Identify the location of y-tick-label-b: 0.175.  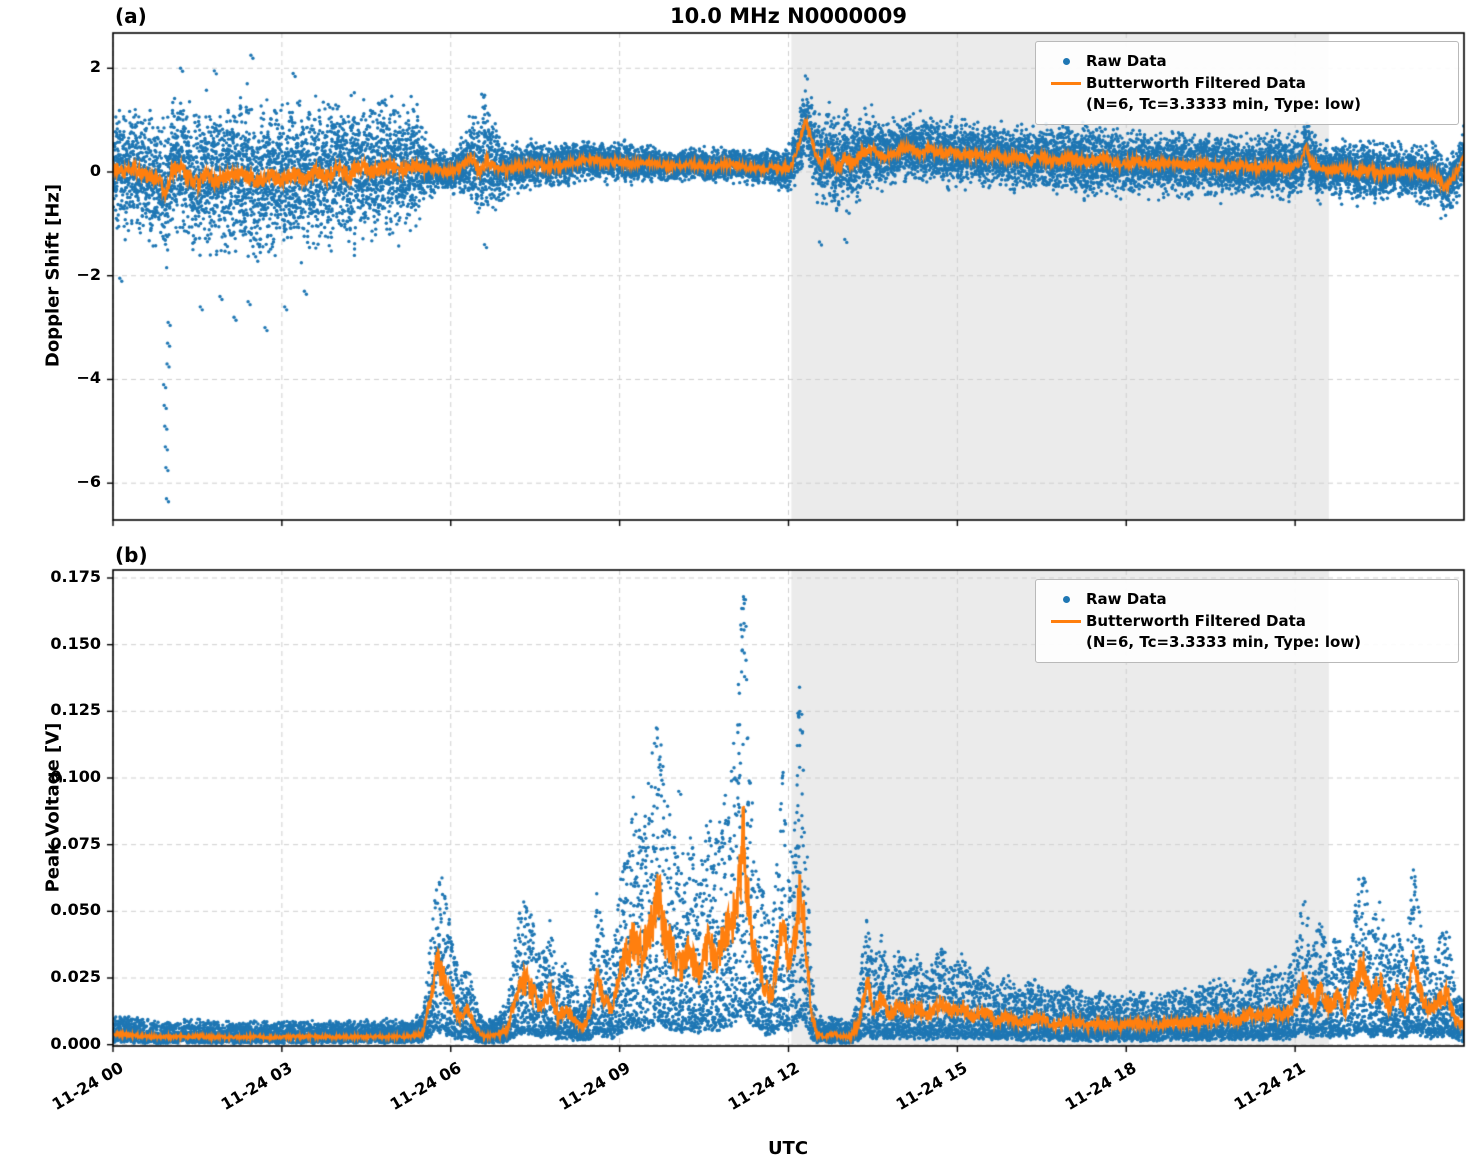
(75, 576).